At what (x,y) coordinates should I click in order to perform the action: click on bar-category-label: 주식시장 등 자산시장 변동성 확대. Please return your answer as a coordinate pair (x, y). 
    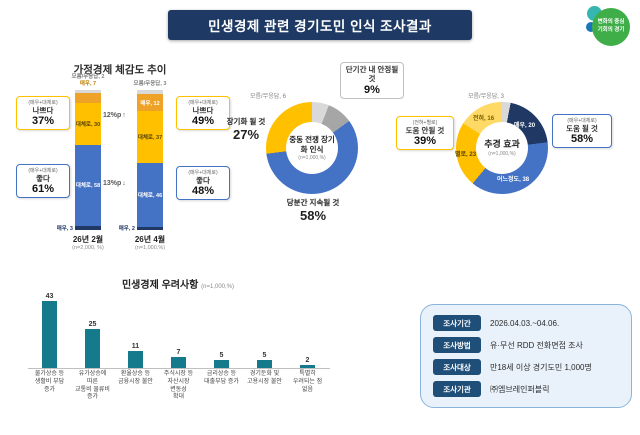
    Looking at the image, I should click on (178, 386).